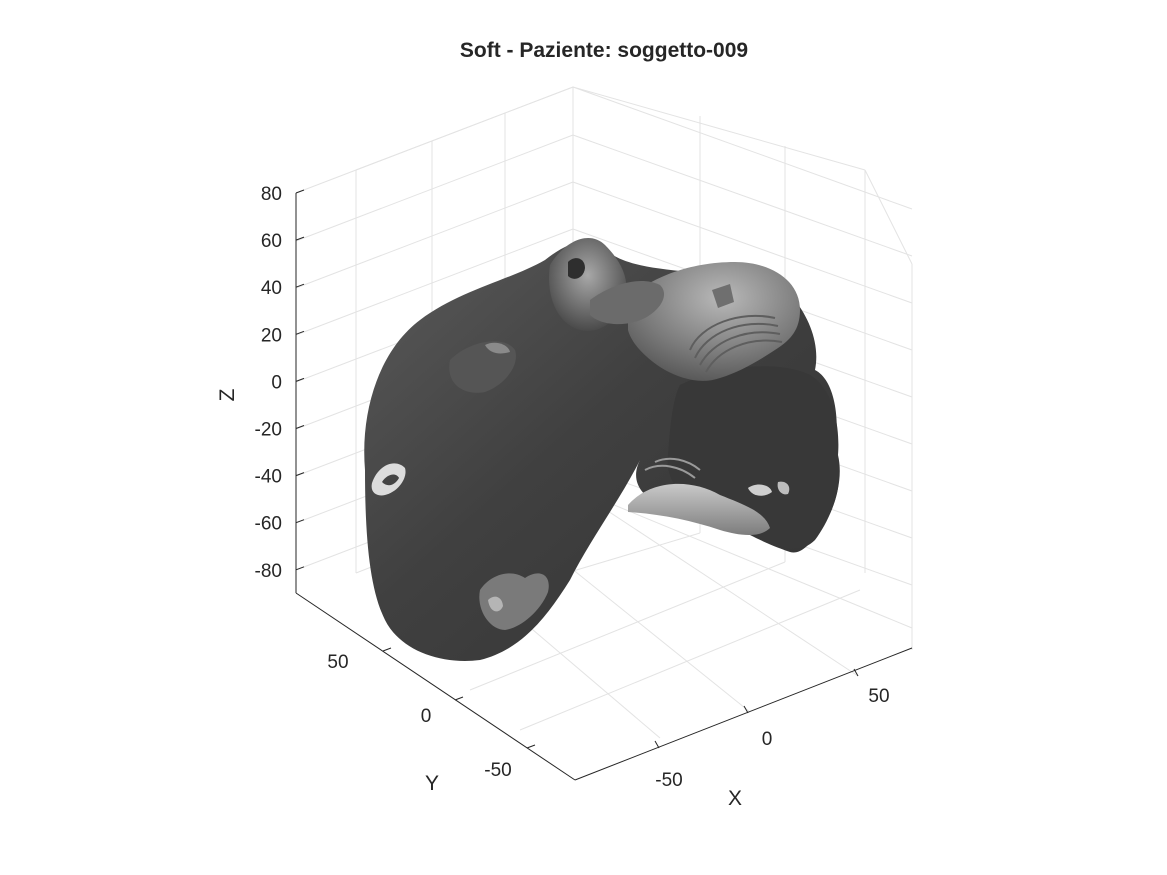 The height and width of the screenshot is (875, 1167). I want to click on z-tick-label: 60, so click(271, 241).